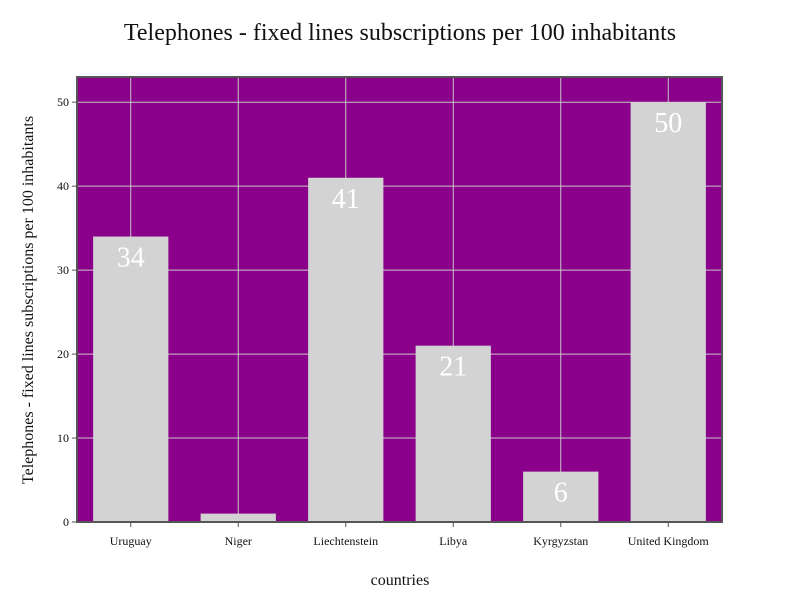 The height and width of the screenshot is (600, 800). Describe the element at coordinates (453, 541) in the screenshot. I see `x-tick-label: Libya` at that location.